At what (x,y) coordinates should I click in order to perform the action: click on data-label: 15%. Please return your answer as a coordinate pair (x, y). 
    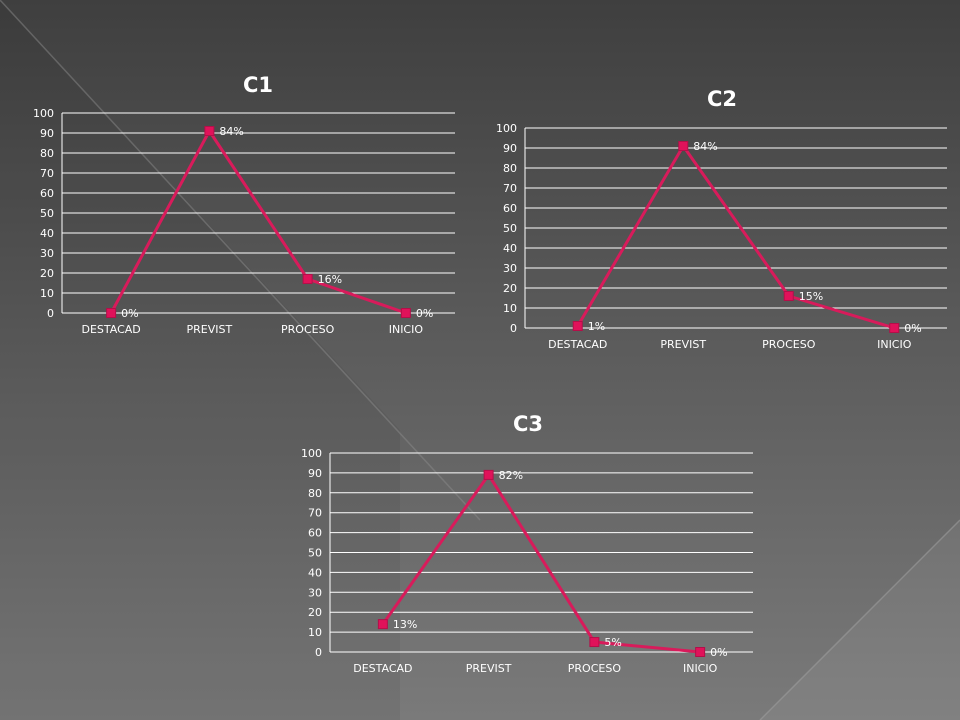
    Looking at the image, I should click on (811, 296).